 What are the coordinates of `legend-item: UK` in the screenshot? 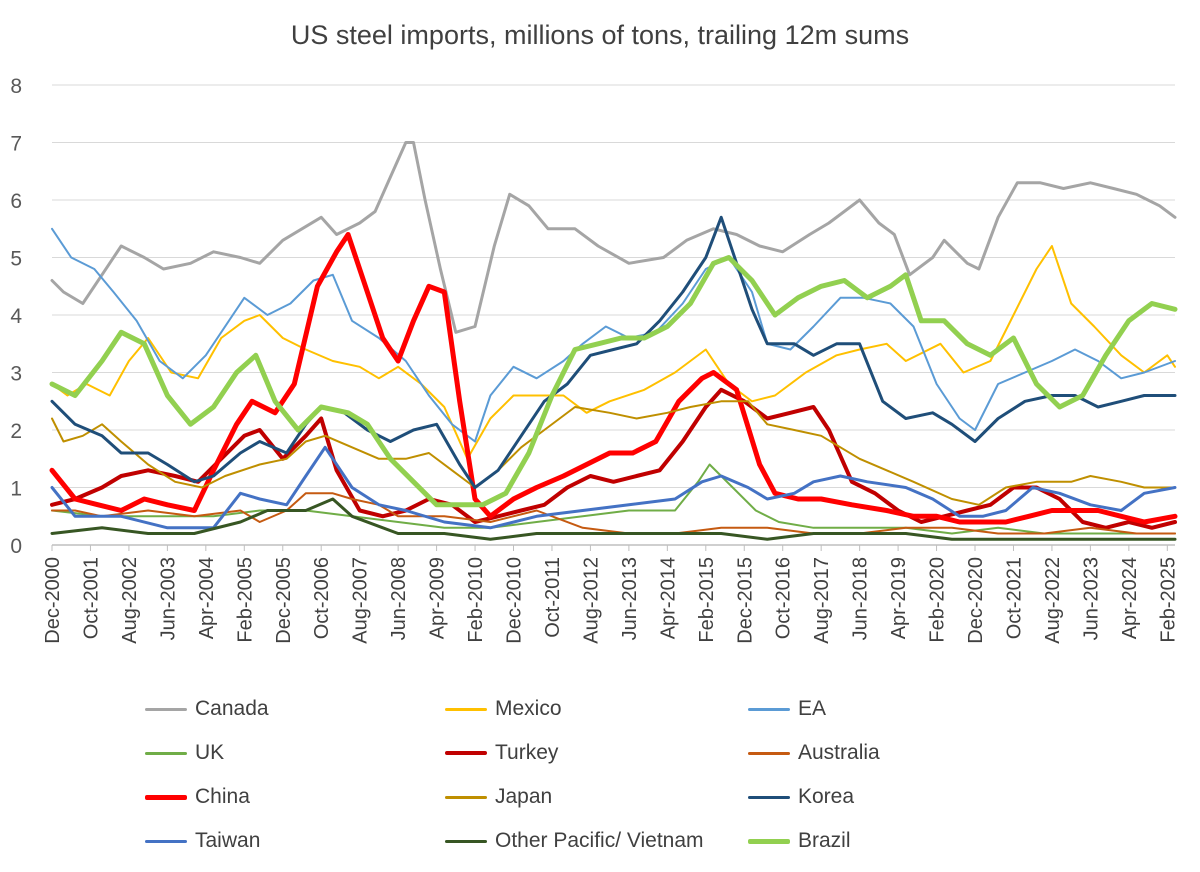 It's located at (184, 753).